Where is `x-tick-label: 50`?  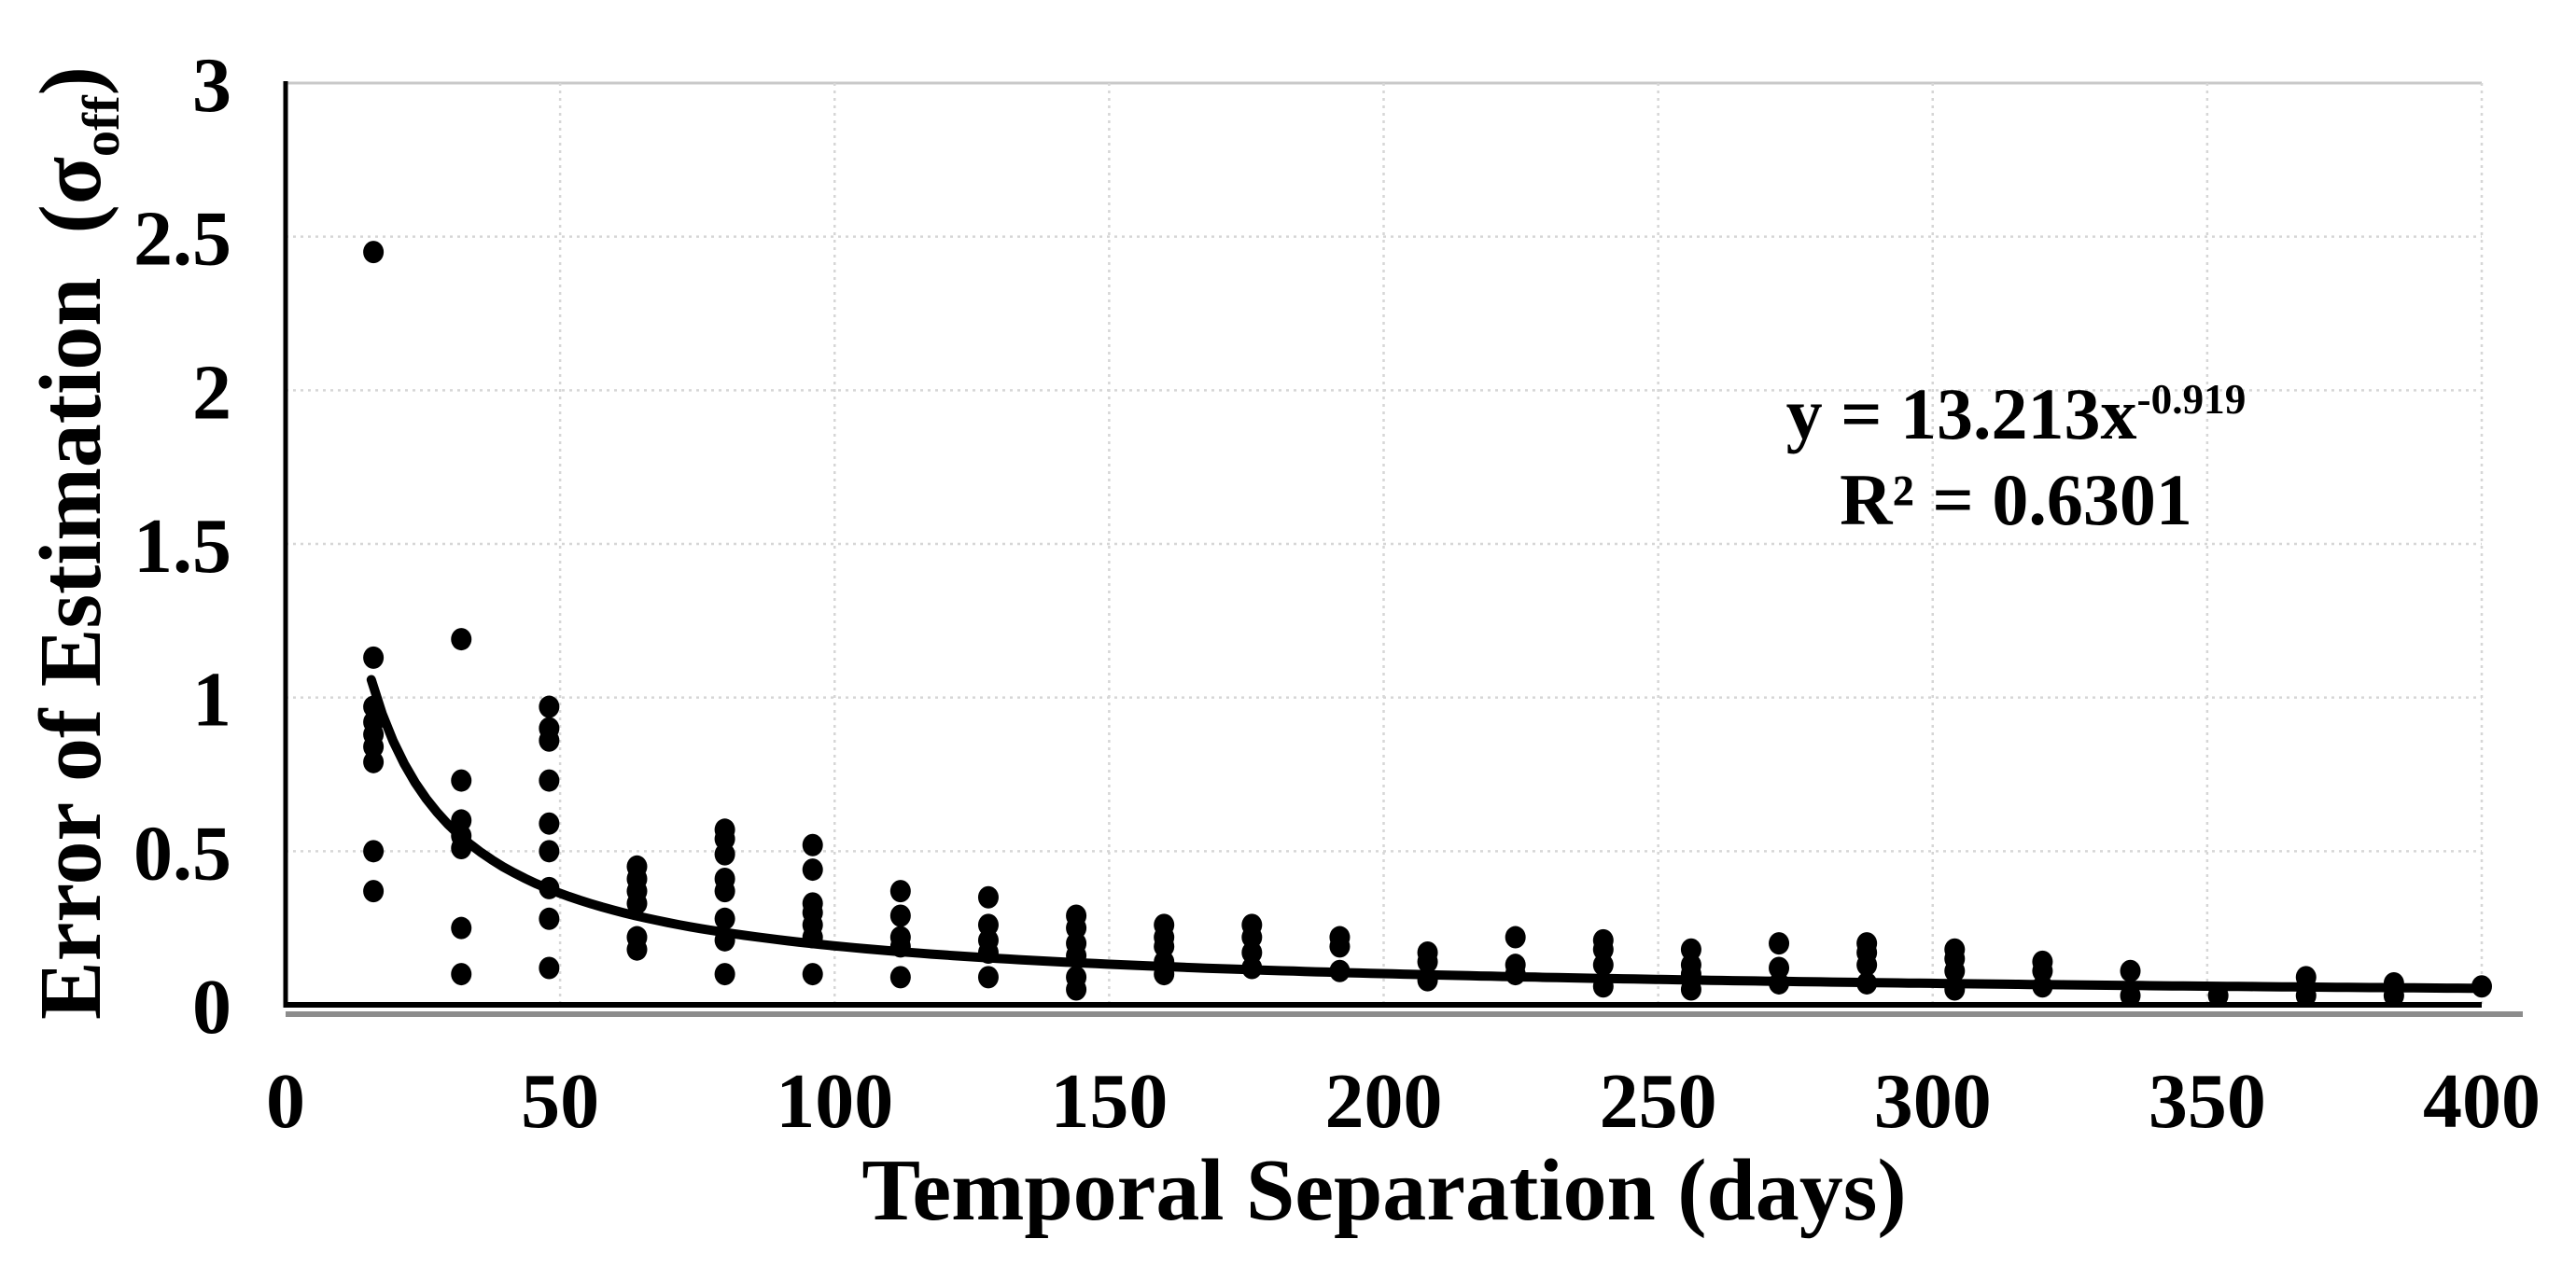 x-tick-label: 50 is located at coordinates (560, 1101).